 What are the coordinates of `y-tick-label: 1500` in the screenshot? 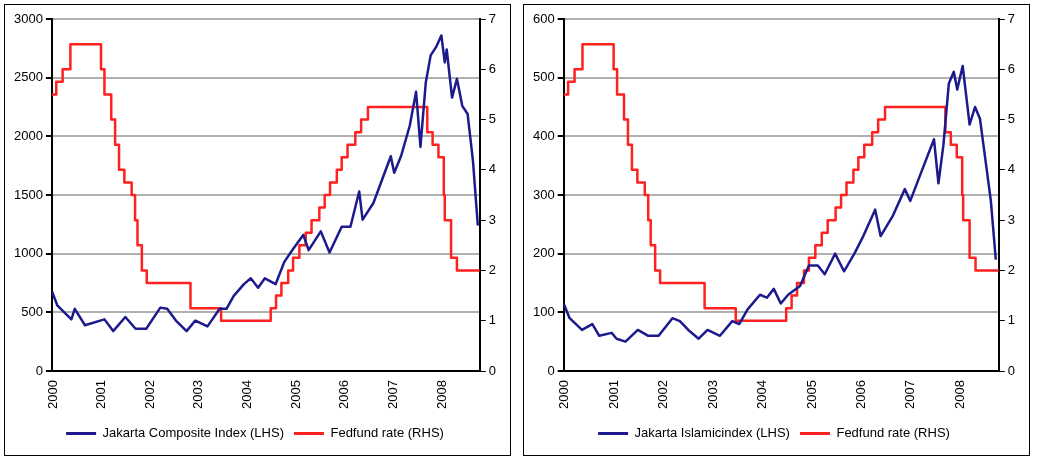 It's located at (28, 194).